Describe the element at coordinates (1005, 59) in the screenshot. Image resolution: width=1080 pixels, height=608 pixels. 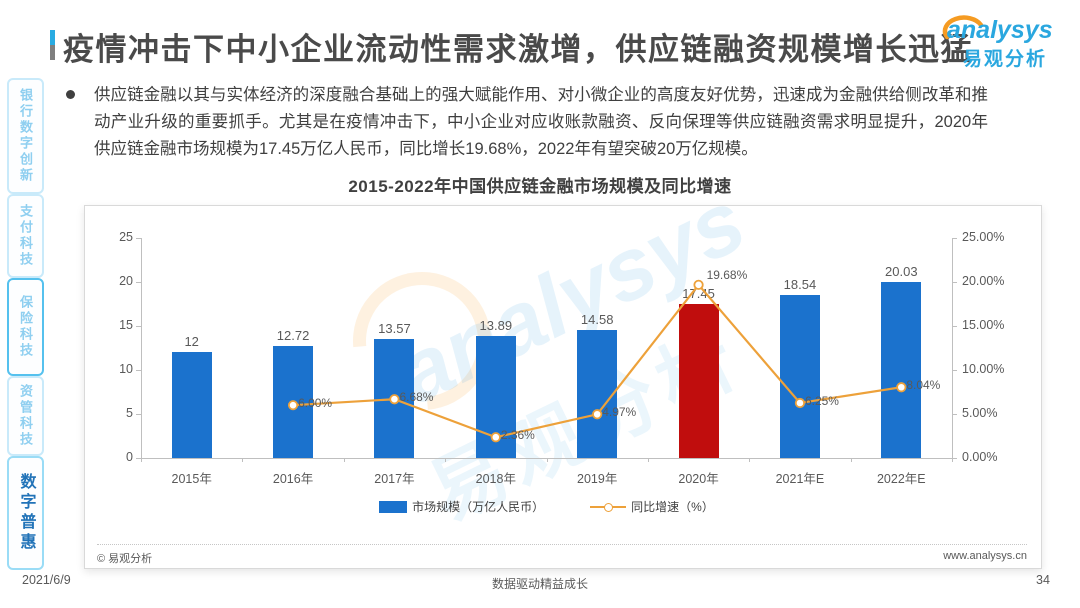
I see `logo-brand-cn-text: 易观分析` at that location.